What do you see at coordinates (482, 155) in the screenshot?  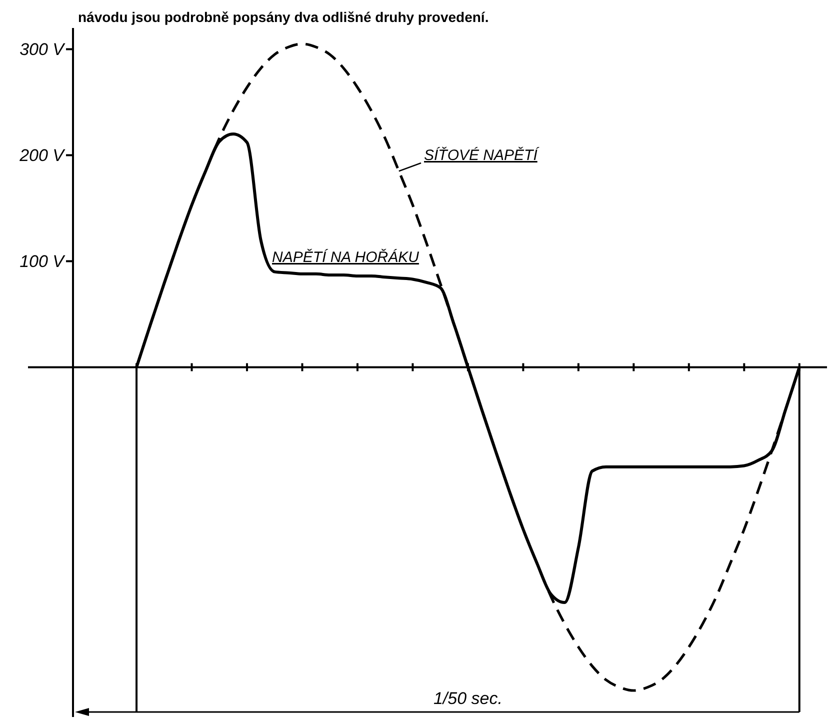 I see `series-label: SÍŤOVÉ NAPĚTÍ` at bounding box center [482, 155].